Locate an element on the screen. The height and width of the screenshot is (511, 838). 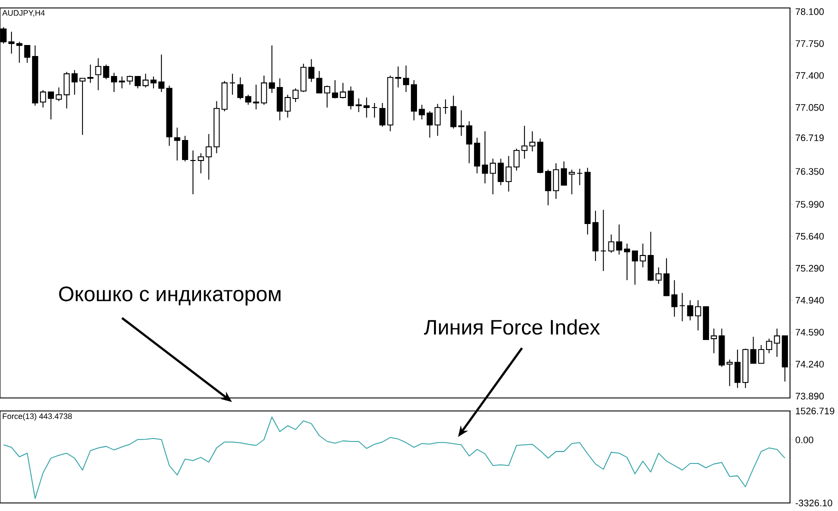
annotation: Окошко с индикатором is located at coordinates (169, 296).